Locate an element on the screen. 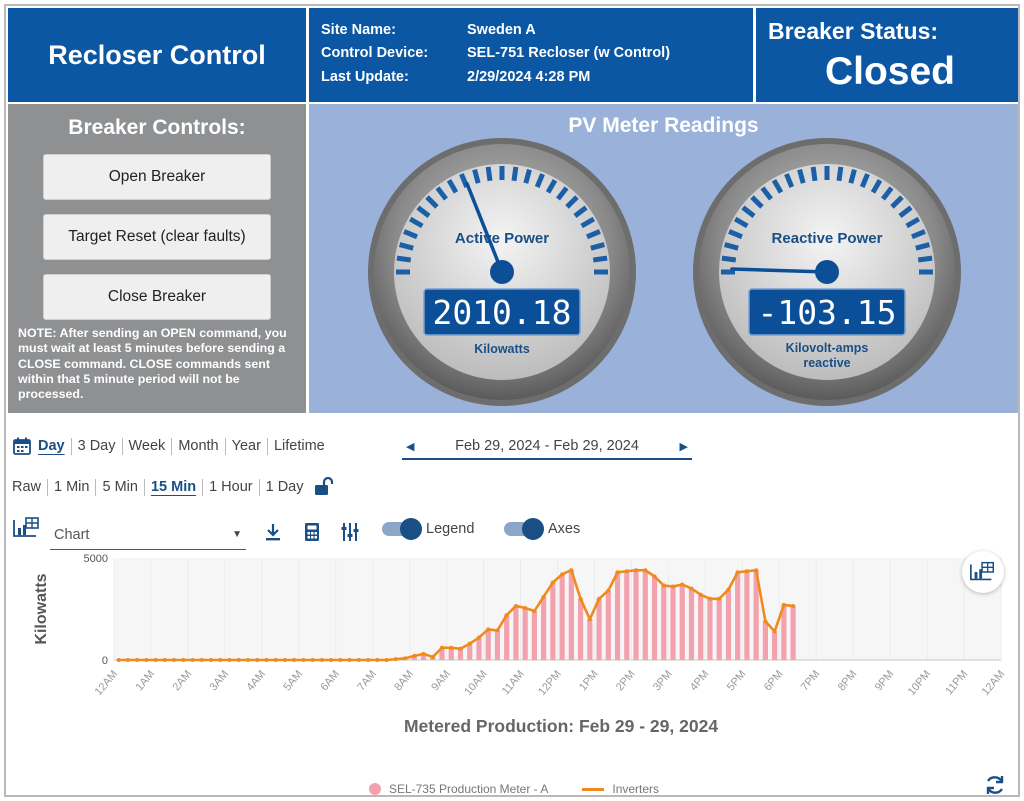  close-breaker-button: Close Breaker is located at coordinates (157, 297).